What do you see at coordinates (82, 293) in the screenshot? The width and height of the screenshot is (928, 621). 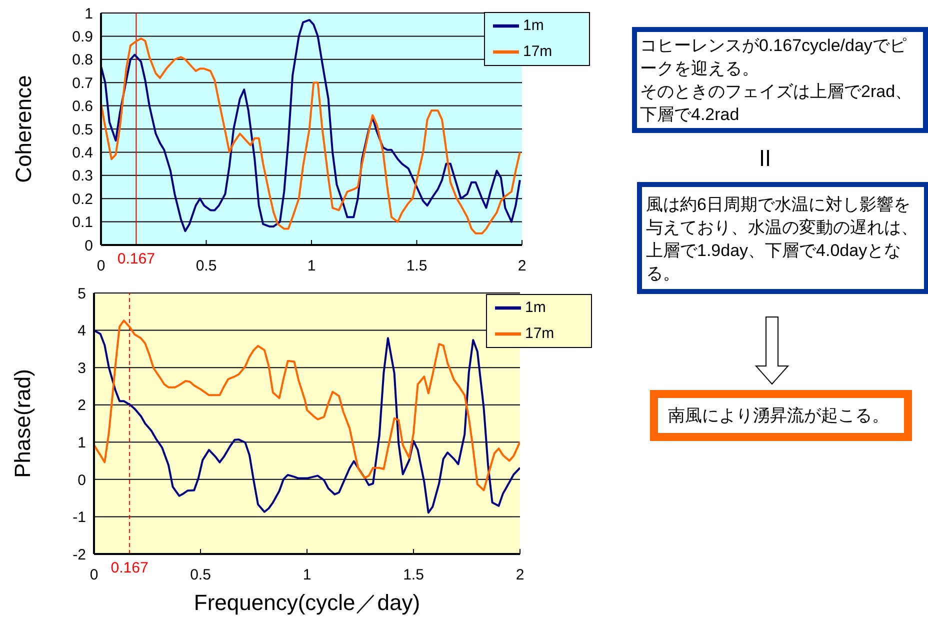 I see `y-tick-label: 5` at bounding box center [82, 293].